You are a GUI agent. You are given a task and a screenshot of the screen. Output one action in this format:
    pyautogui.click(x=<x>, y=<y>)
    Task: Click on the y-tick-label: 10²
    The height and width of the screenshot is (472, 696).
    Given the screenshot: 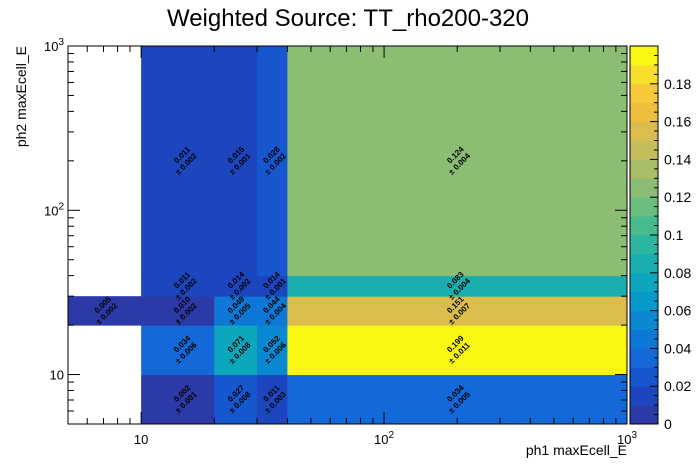 What is the action you would take?
    pyautogui.click(x=54, y=209)
    